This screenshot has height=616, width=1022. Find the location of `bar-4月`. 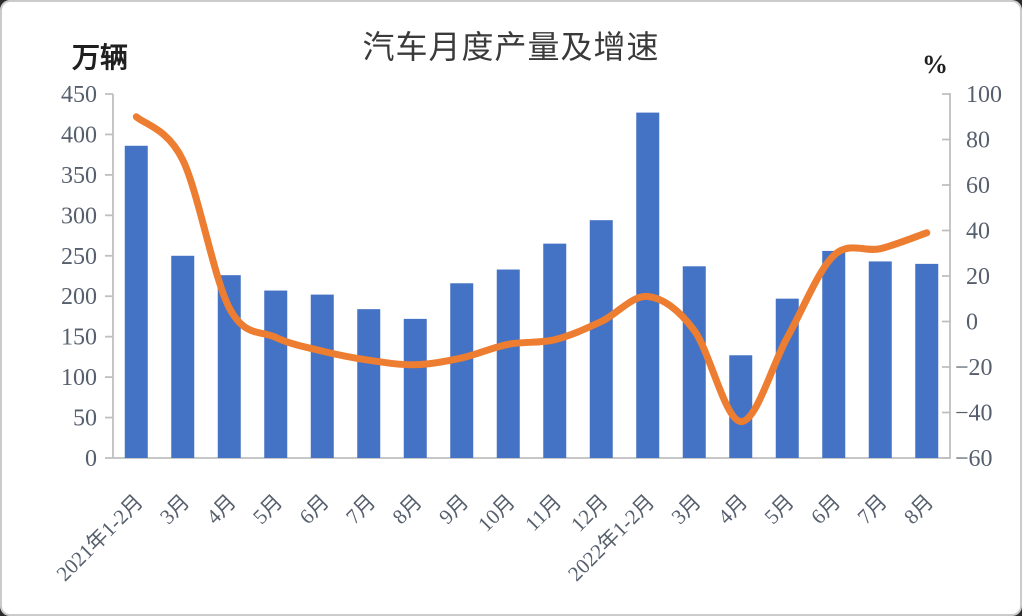

bar-4月 is located at coordinates (741, 406).